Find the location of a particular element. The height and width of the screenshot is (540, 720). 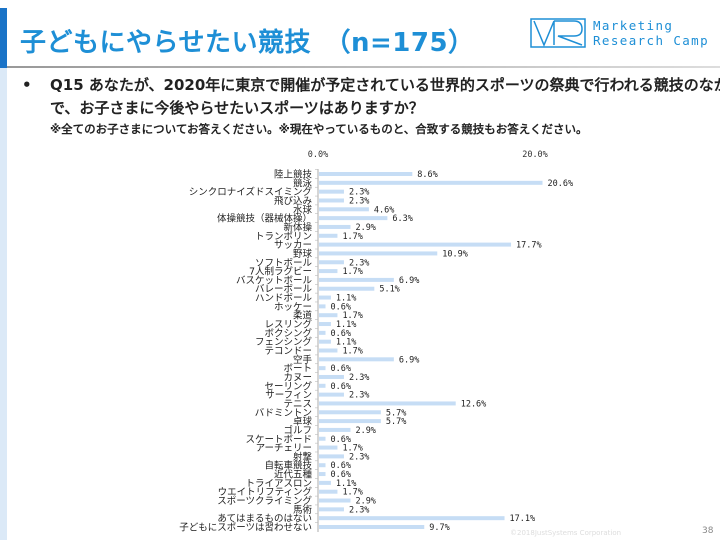

category-label: バドミントン is located at coordinates (283, 413).